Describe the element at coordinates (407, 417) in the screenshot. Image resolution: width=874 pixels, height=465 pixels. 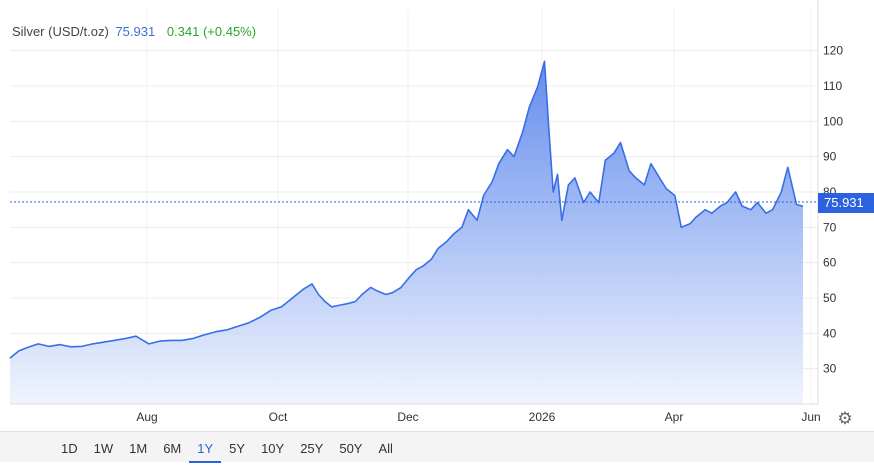
I see `x-tick-label: Dec` at that location.